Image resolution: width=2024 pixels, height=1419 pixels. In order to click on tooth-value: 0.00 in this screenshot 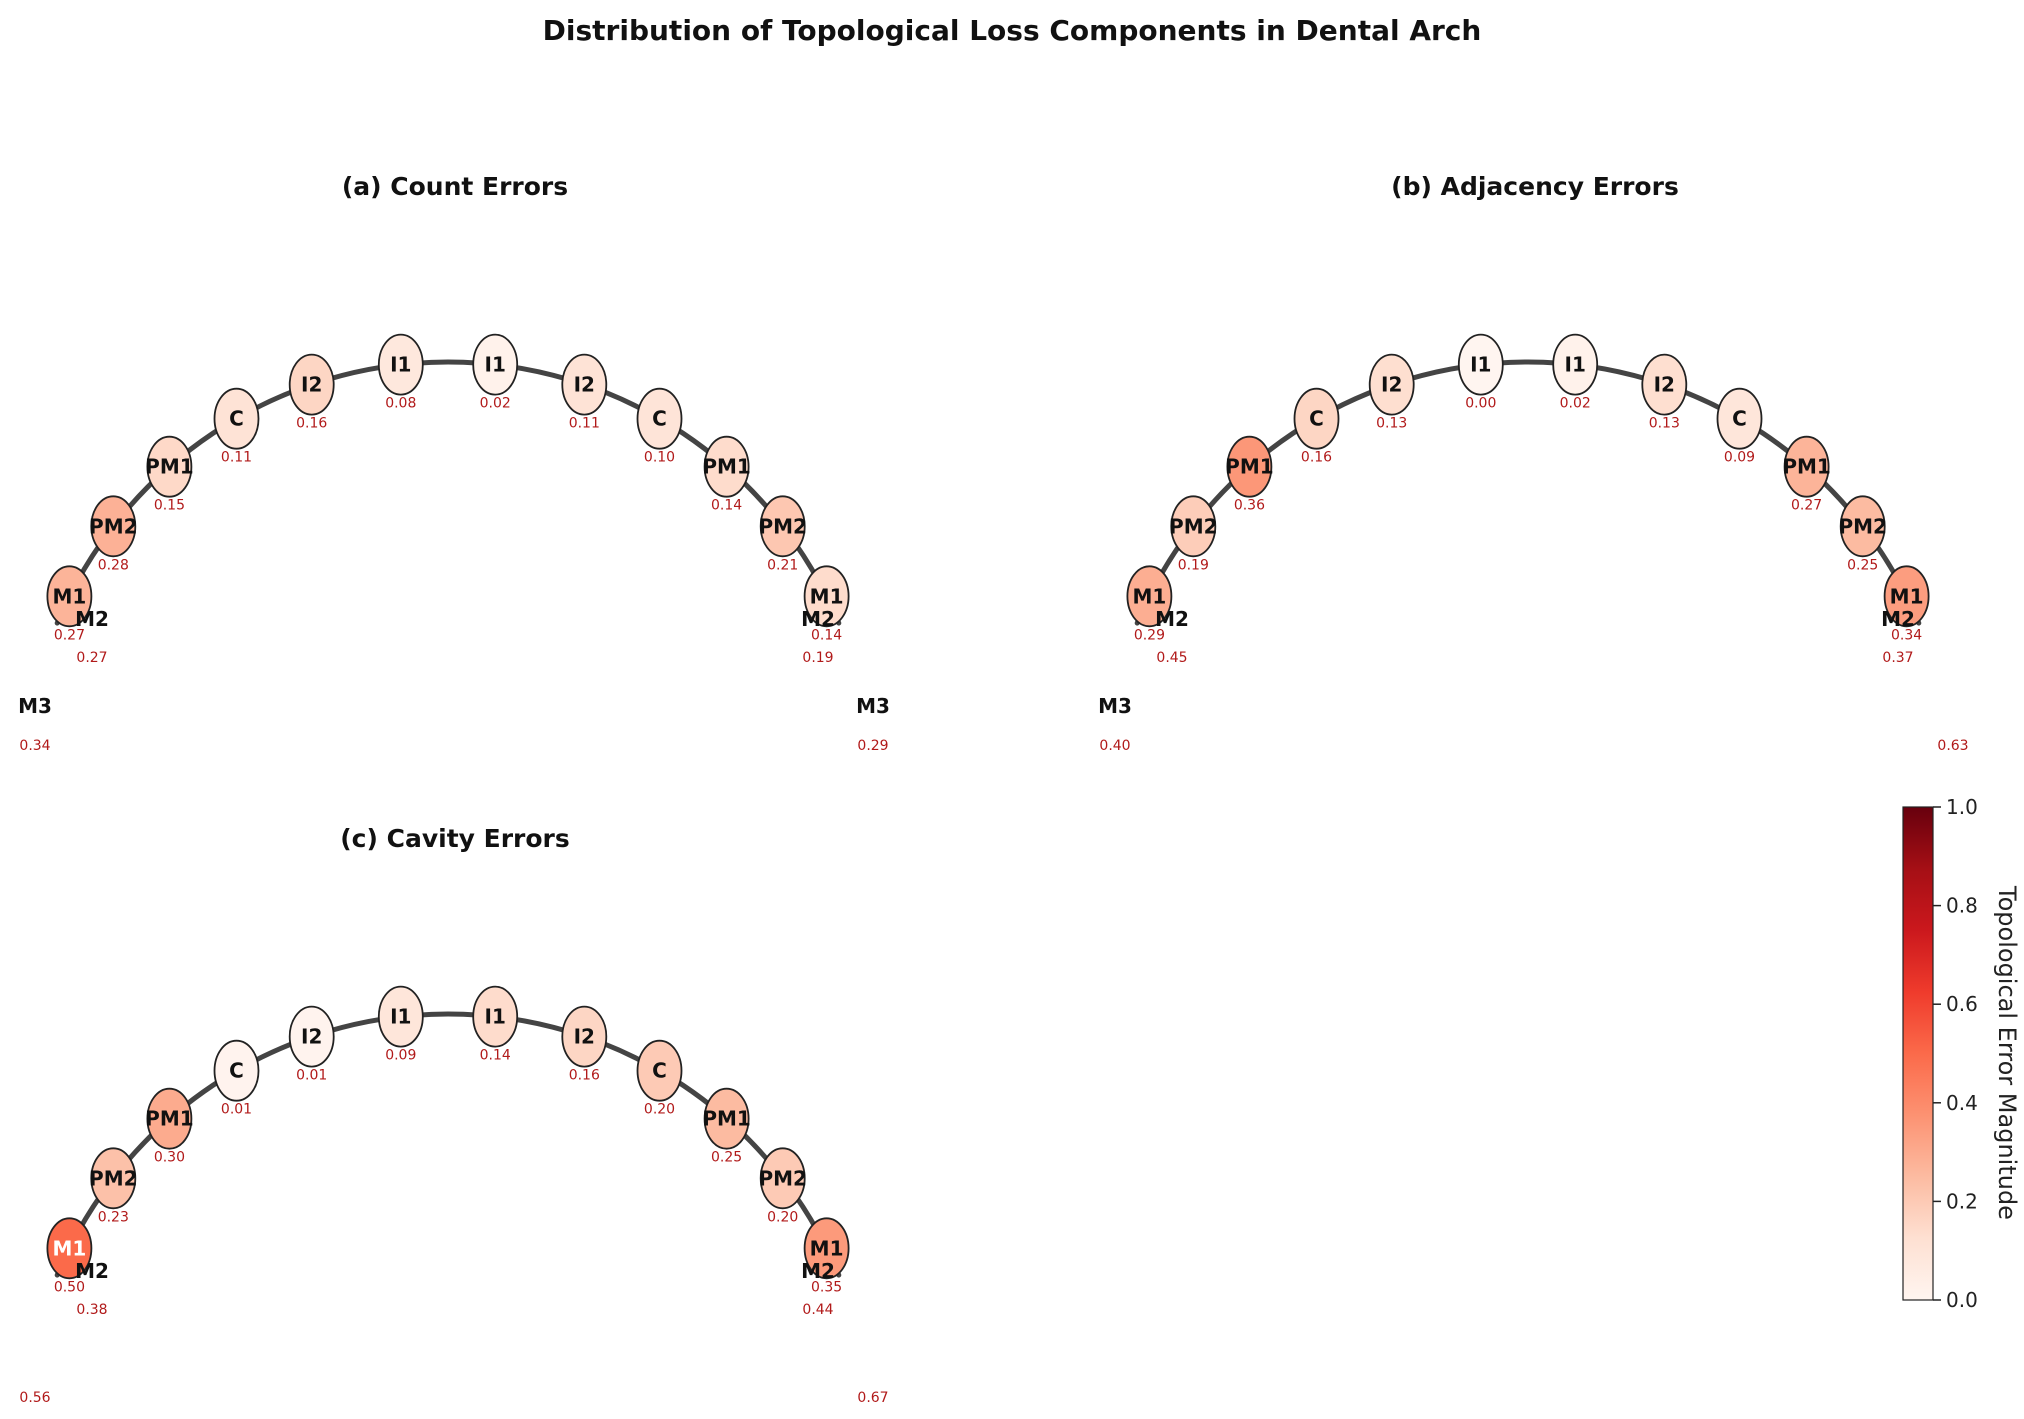, I will do `click(1480, 404)`.